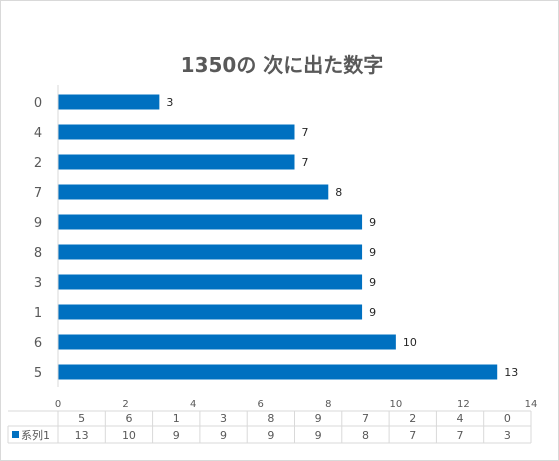 The width and height of the screenshot is (559, 461). Describe the element at coordinates (305, 132) in the screenshot. I see `data-label-4: 7` at that location.